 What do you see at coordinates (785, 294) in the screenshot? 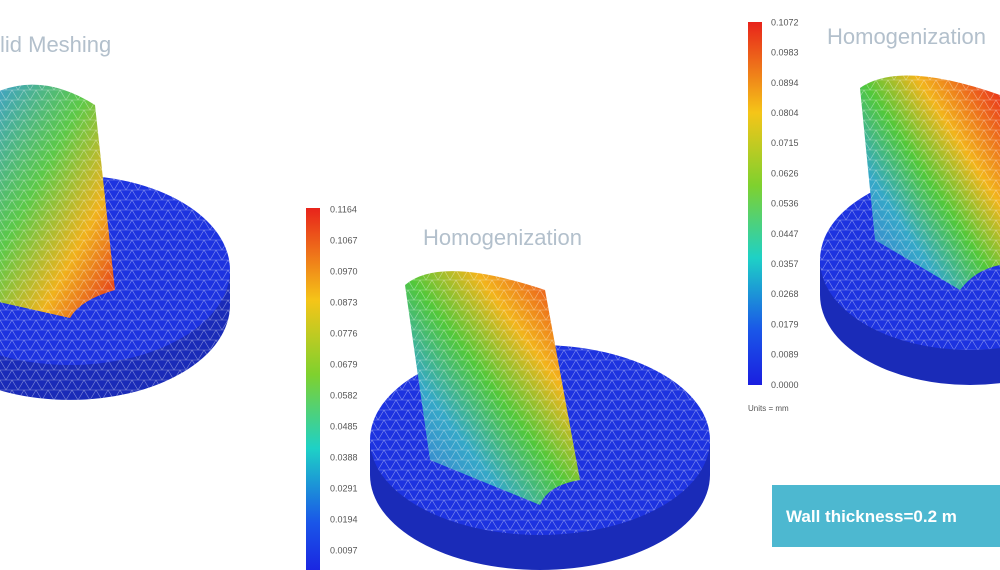
I see `colorbar-label: 0.0268` at bounding box center [785, 294].